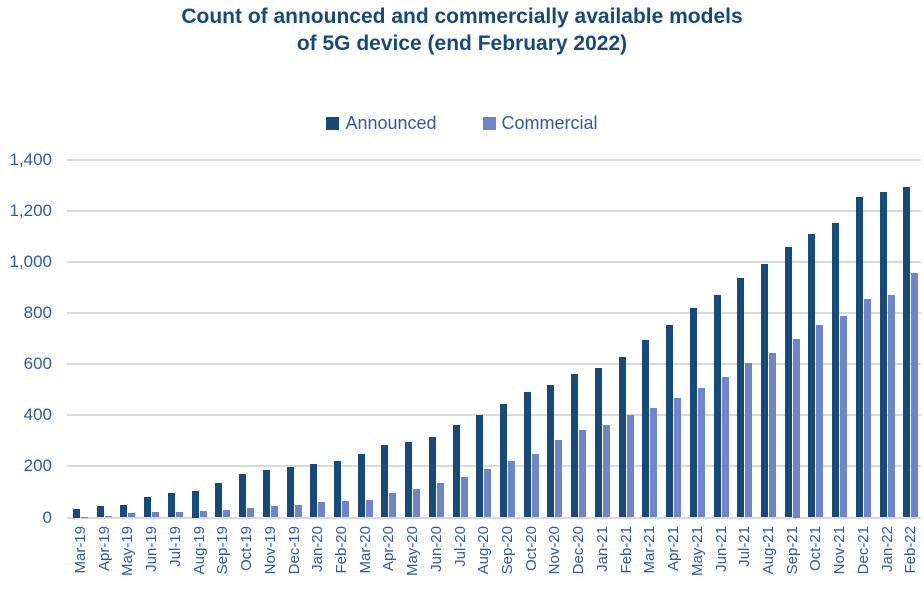 The width and height of the screenshot is (924, 603). What do you see at coordinates (792, 549) in the screenshot?
I see `x-axis-tick-label: Sep-21` at bounding box center [792, 549].